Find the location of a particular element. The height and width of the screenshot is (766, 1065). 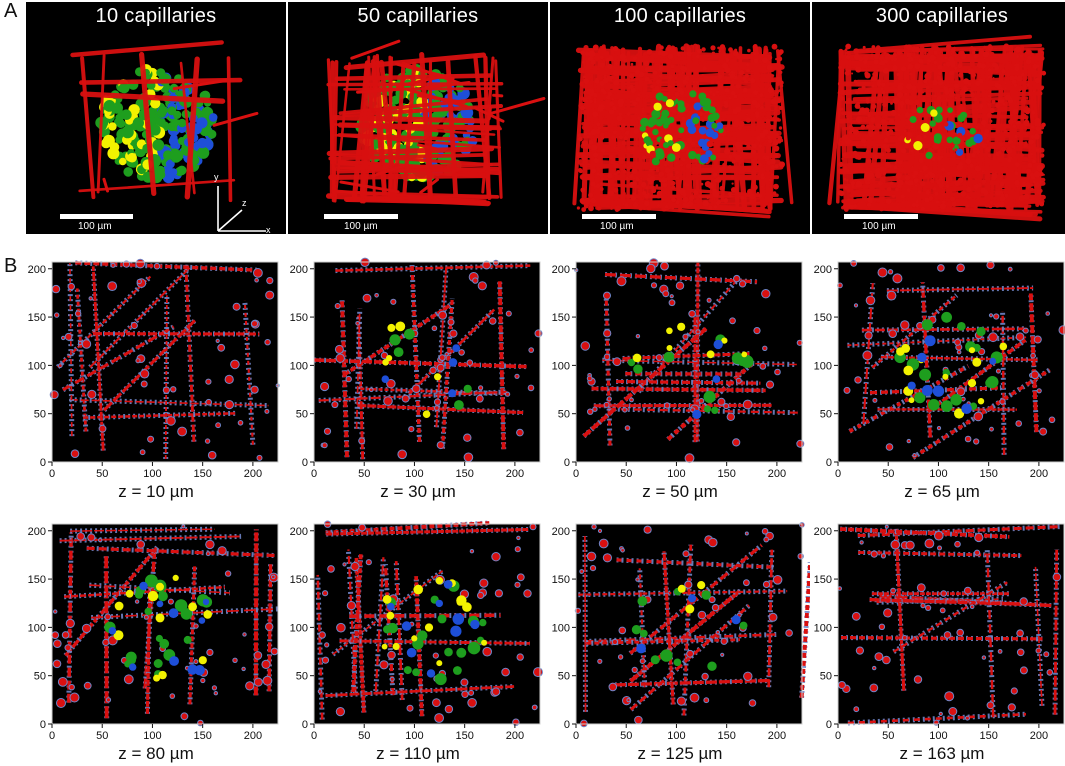

scale-bar-label: 100 µm is located at coordinates (95, 226).